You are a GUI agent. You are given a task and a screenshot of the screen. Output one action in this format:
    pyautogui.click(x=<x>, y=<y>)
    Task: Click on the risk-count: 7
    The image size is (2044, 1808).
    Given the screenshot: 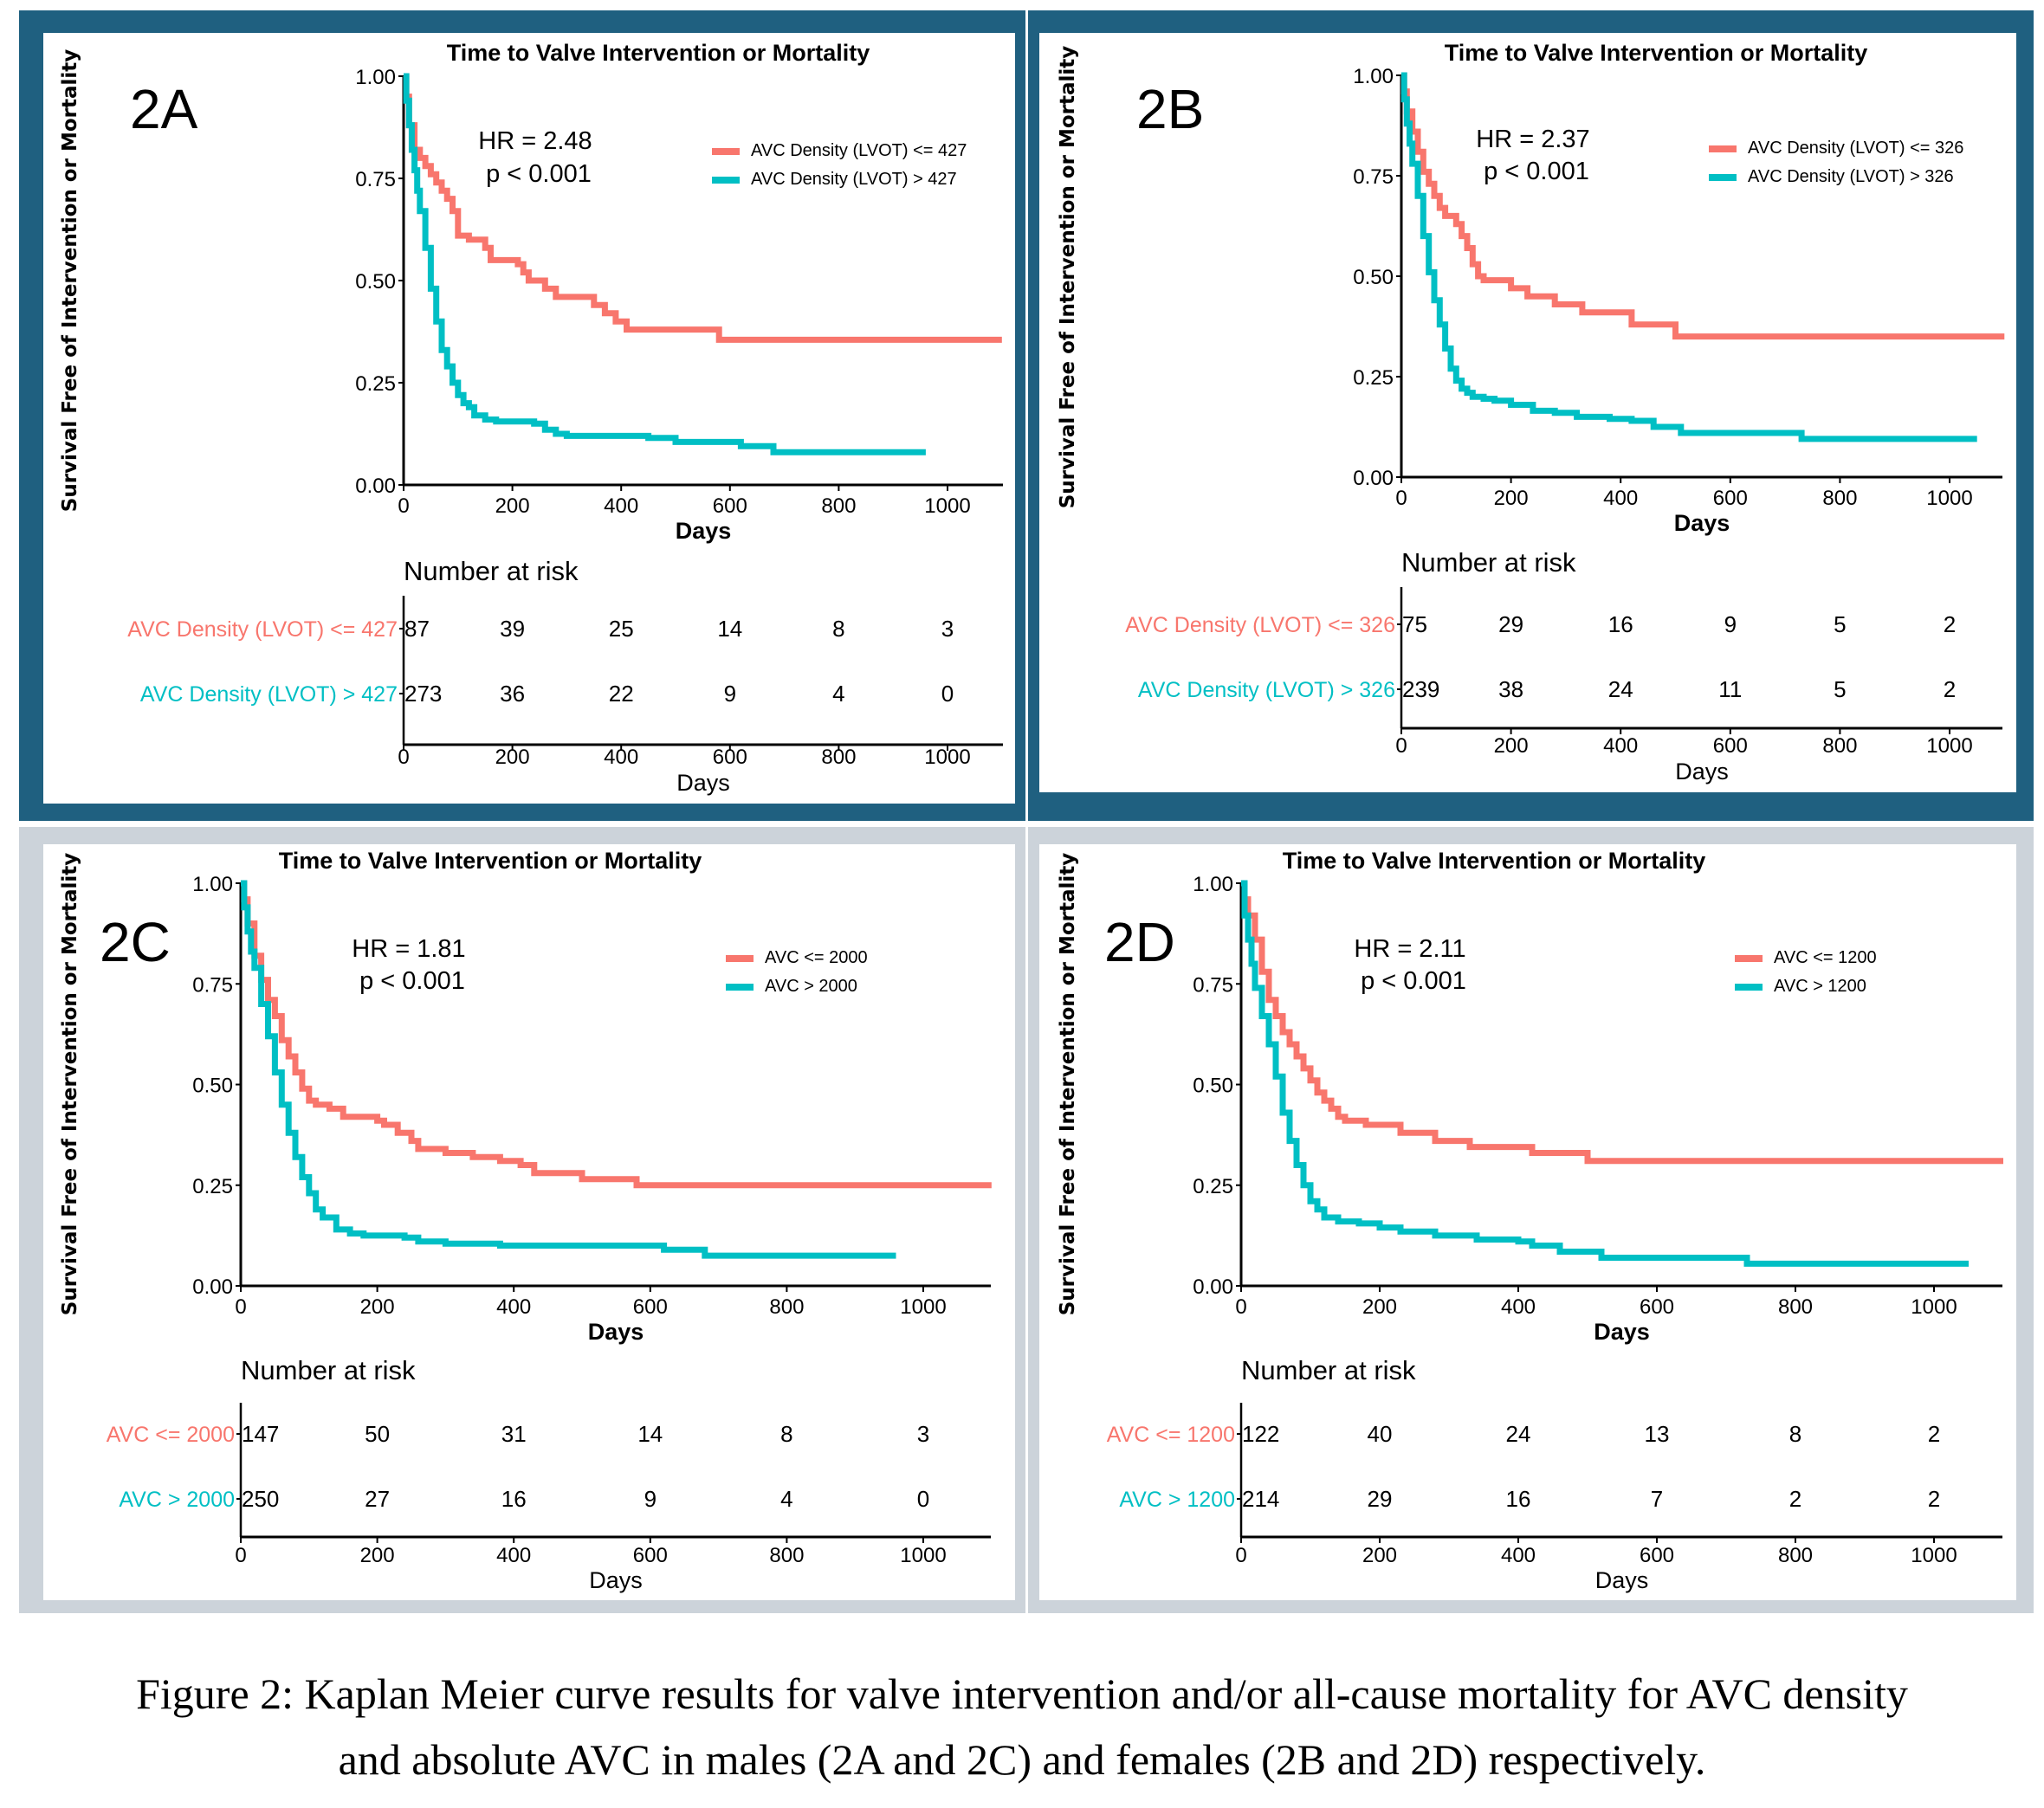 What is the action you would take?
    pyautogui.click(x=1657, y=1499)
    